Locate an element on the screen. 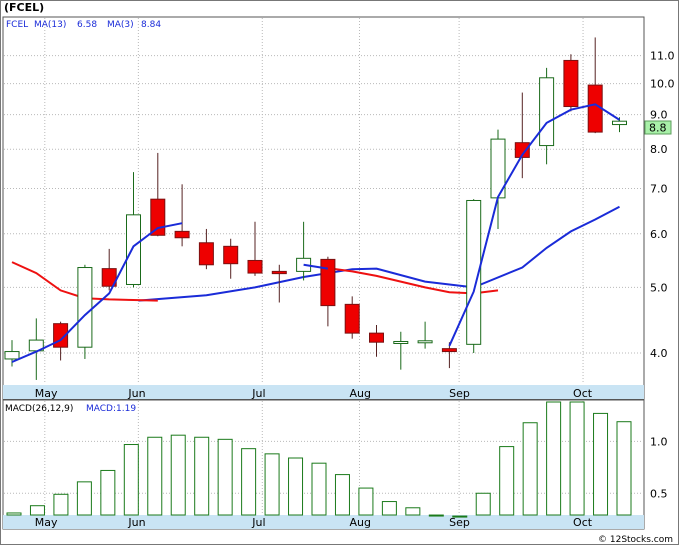 The width and height of the screenshot is (680, 546). macd-x-tick: Jun is located at coordinates (136, 522).